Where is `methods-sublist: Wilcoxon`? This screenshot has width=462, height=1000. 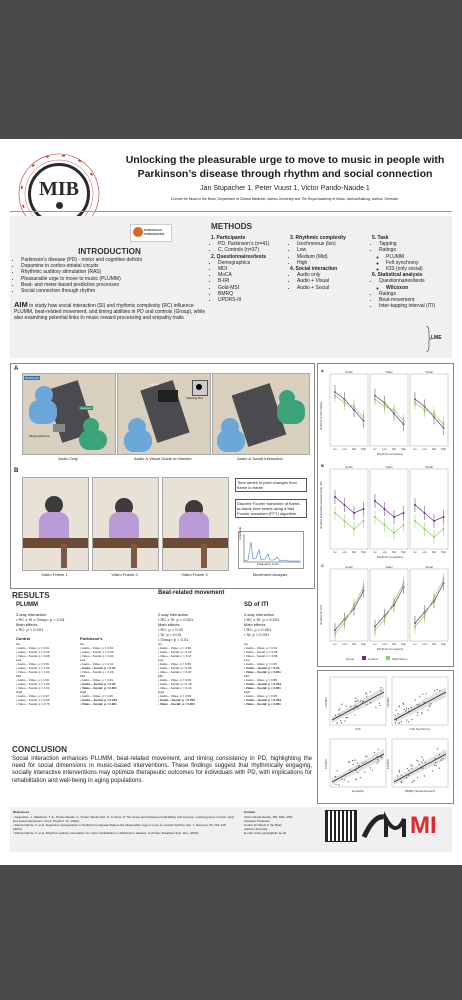 methods-sublist: Wilcoxon is located at coordinates (415, 288).